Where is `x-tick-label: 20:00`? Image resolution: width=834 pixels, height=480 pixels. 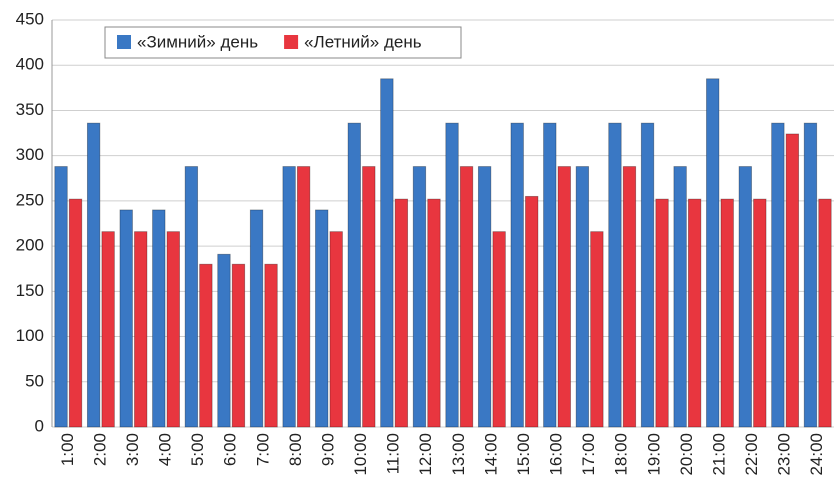 x-tick-label: 20:00 is located at coordinates (686, 454).